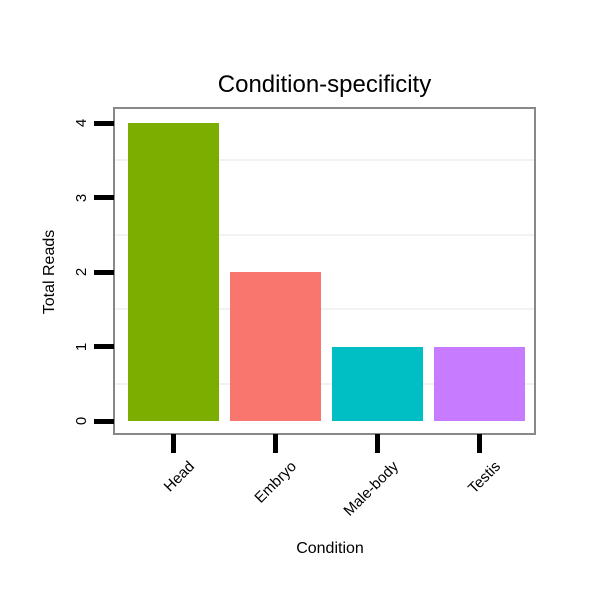 Image resolution: width=600 pixels, height=600 pixels. Describe the element at coordinates (49, 272) in the screenshot. I see `y-axis-title: Total Reads` at that location.